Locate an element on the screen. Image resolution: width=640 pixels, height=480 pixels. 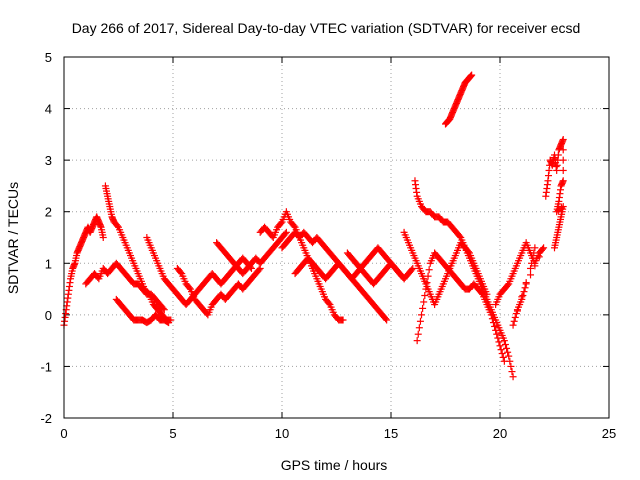
y-tick-label: 3 is located at coordinates (48, 160).